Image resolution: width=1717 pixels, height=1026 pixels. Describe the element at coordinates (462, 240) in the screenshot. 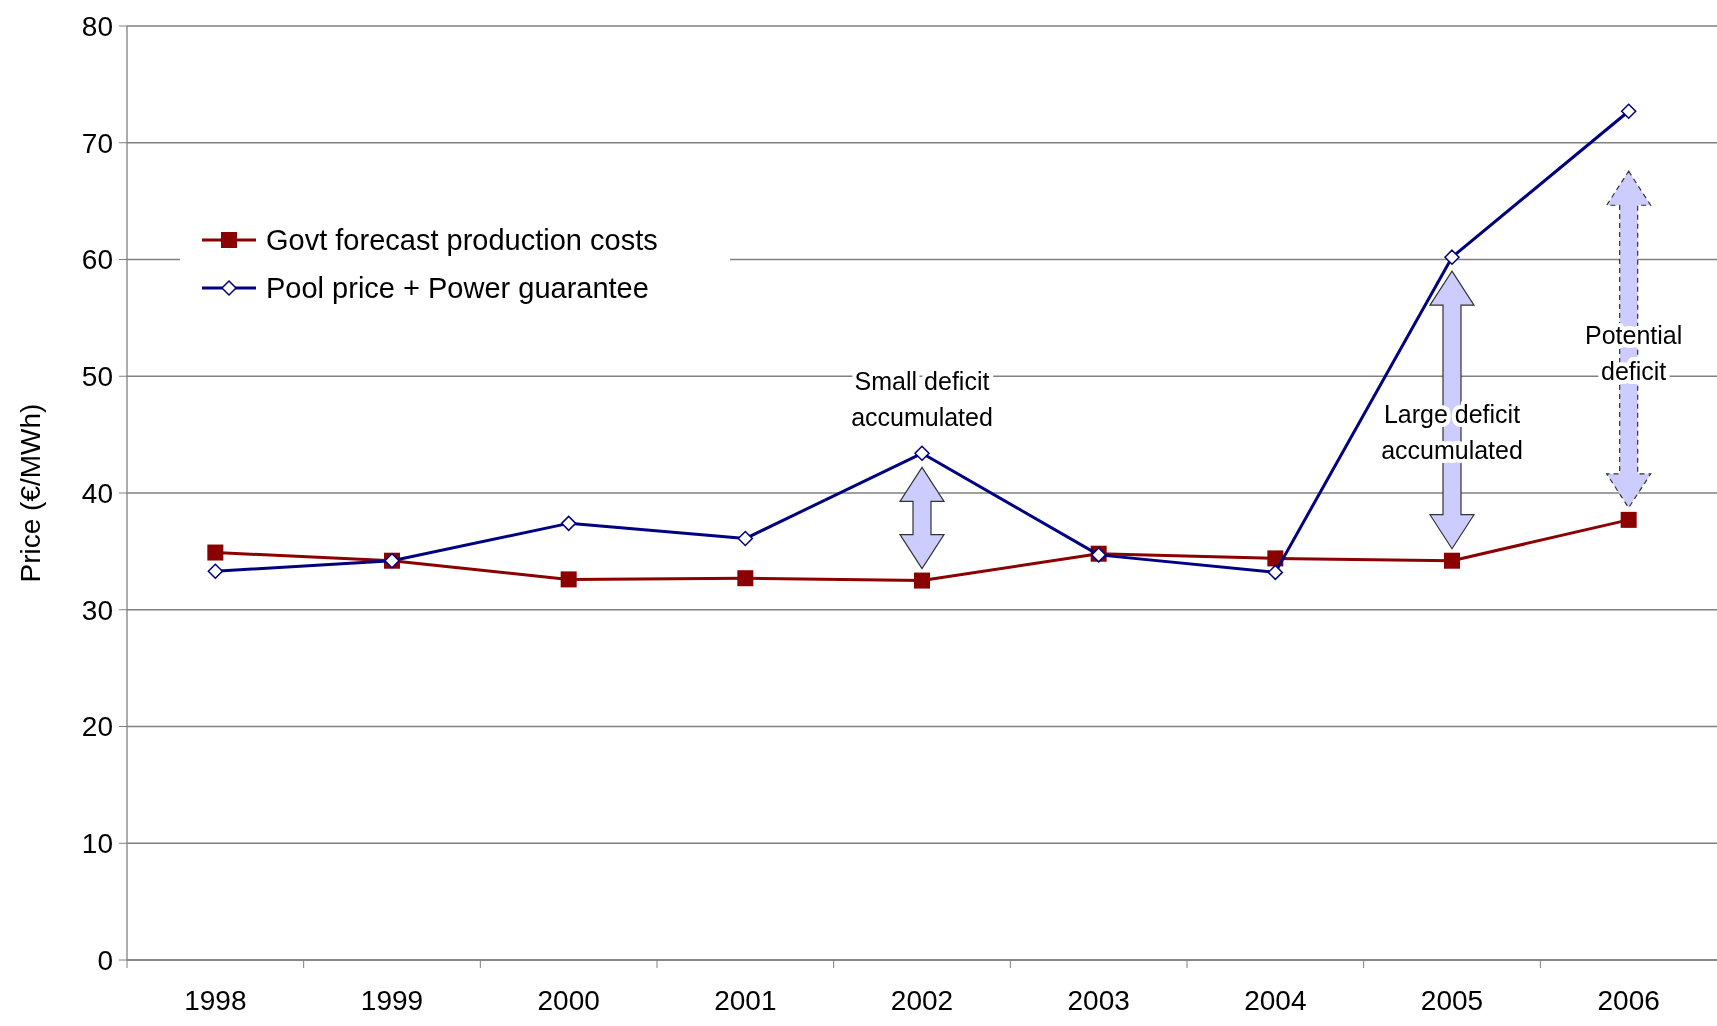

I see `legend-label: Govt forecast production costs` at that location.